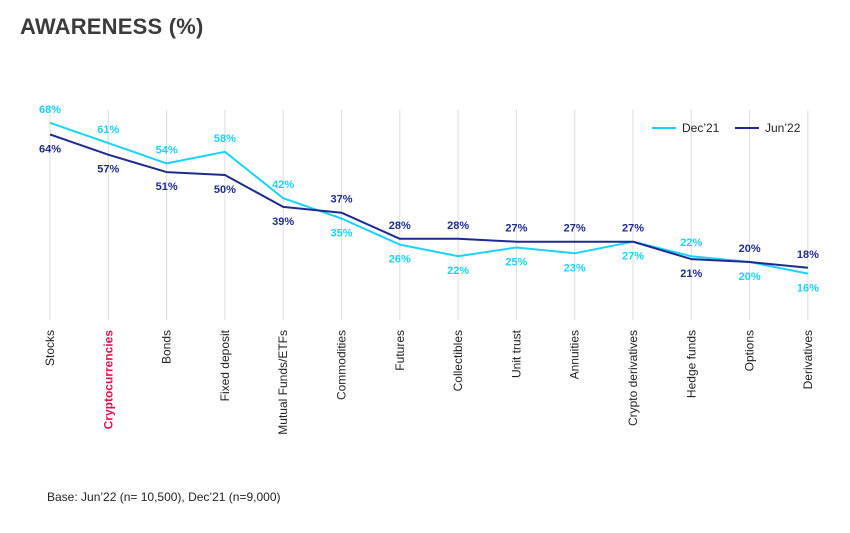  Describe the element at coordinates (283, 382) in the screenshot. I see `category-label: Mutual Funds/ETFs` at that location.